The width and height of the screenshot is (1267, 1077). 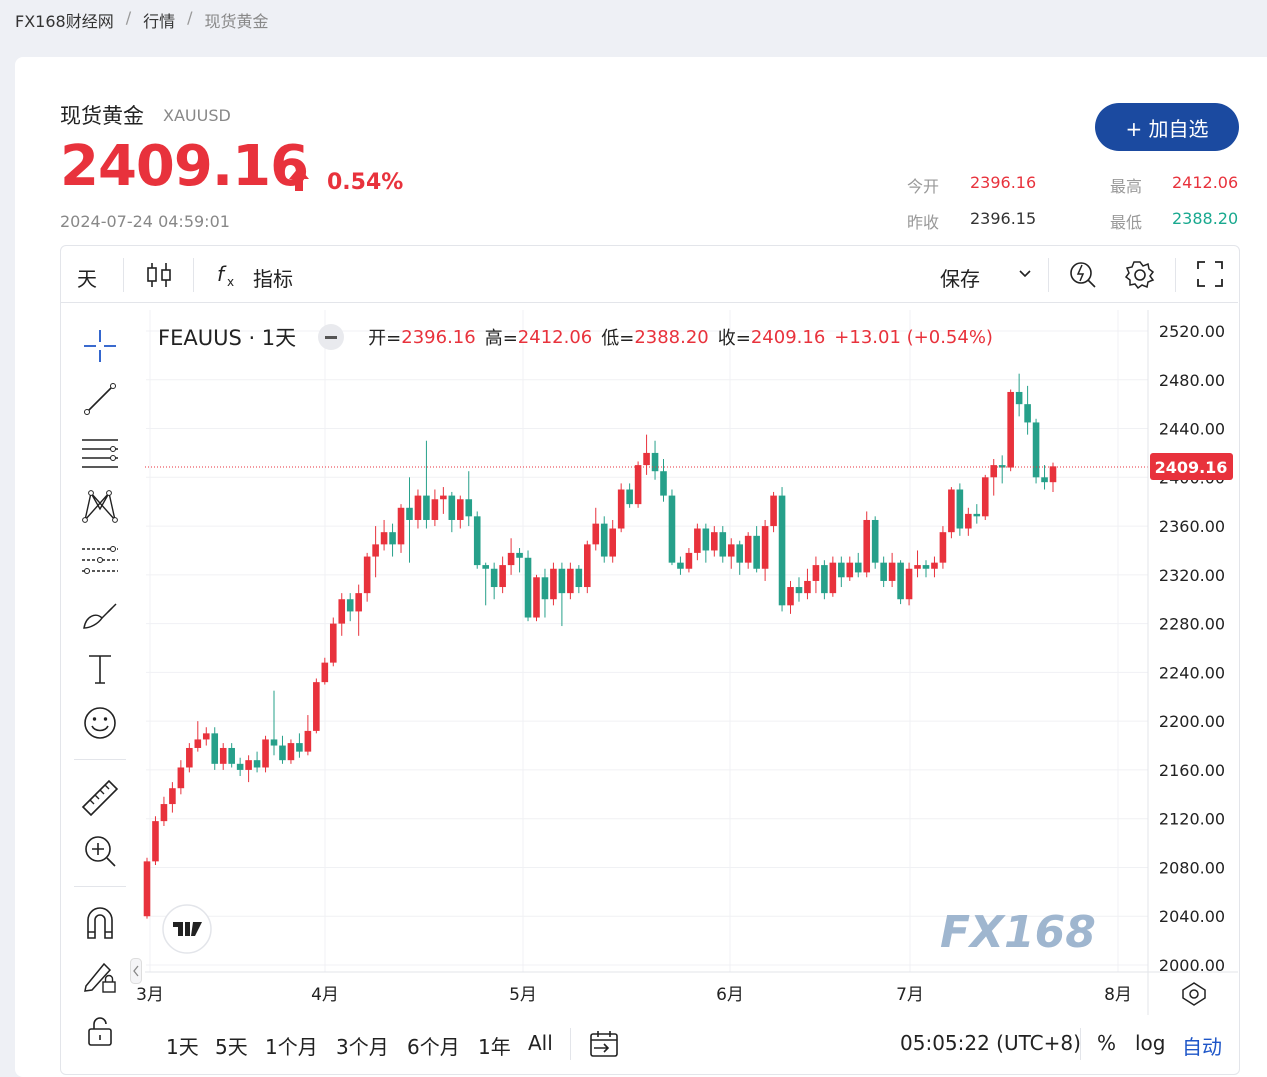 What do you see at coordinates (231, 1047) in the screenshot?
I see `range-5d: 5天` at bounding box center [231, 1047].